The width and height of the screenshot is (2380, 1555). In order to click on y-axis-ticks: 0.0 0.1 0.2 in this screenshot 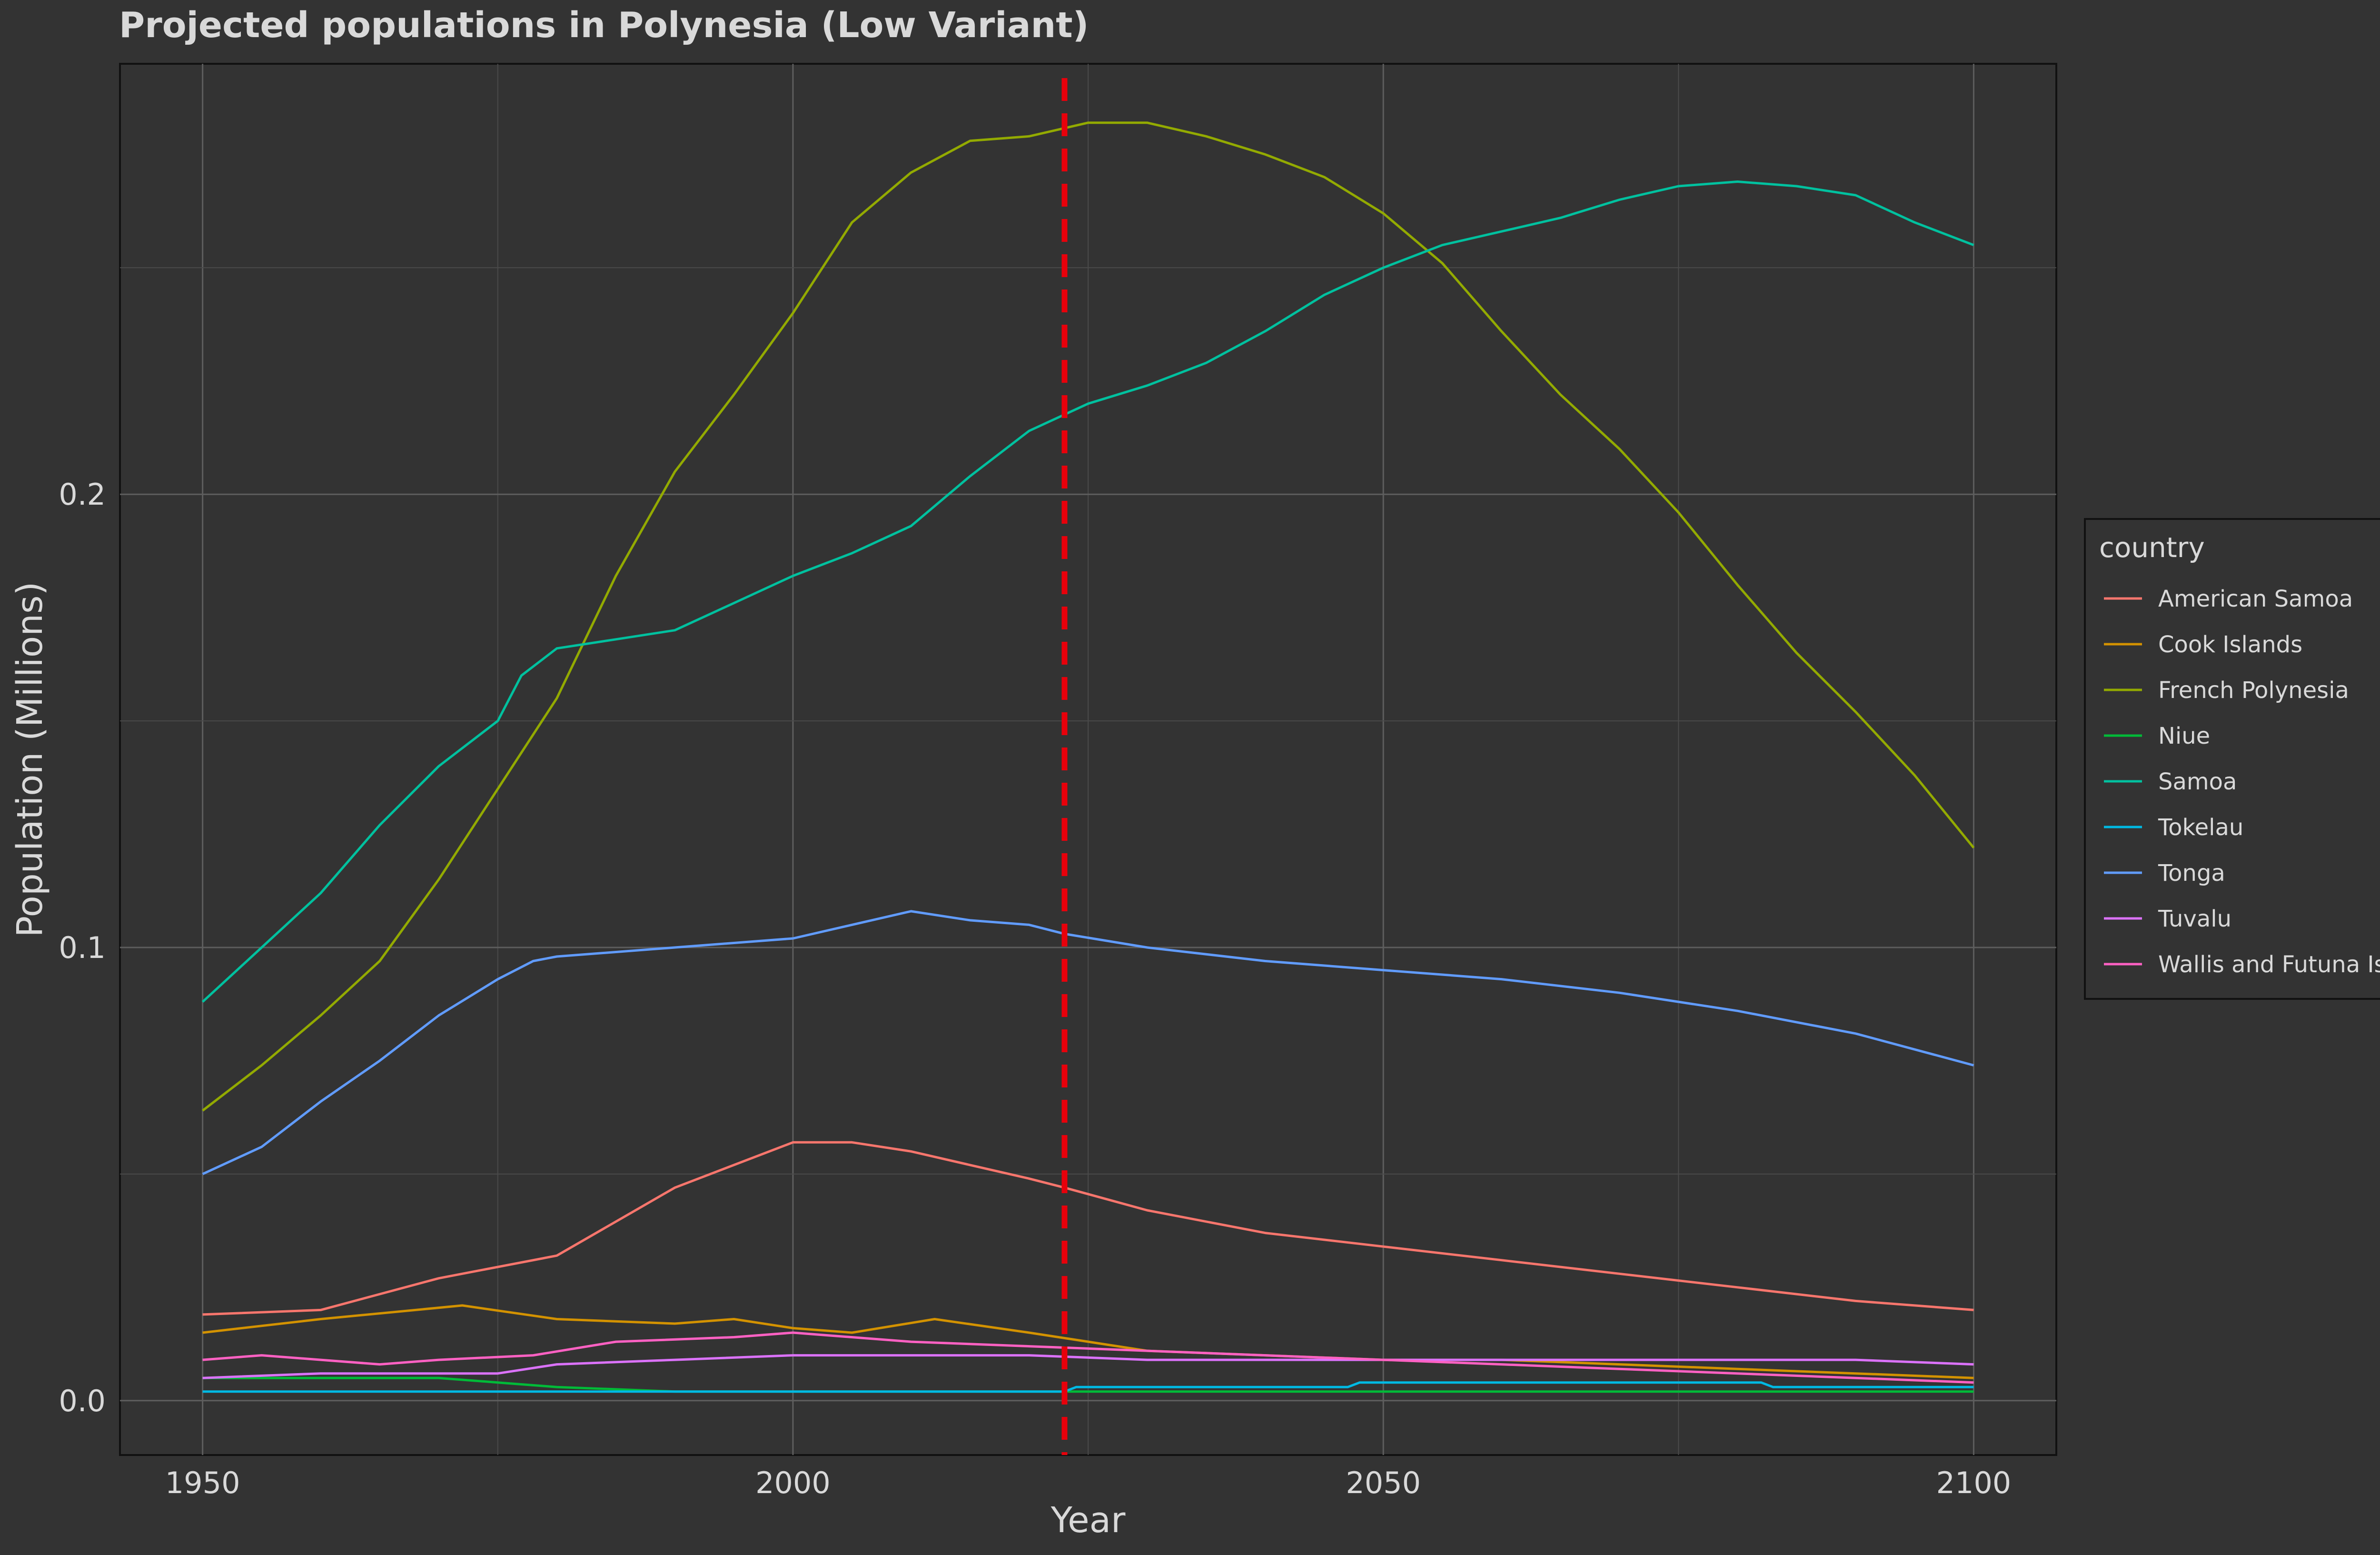, I will do `click(82, 947)`.